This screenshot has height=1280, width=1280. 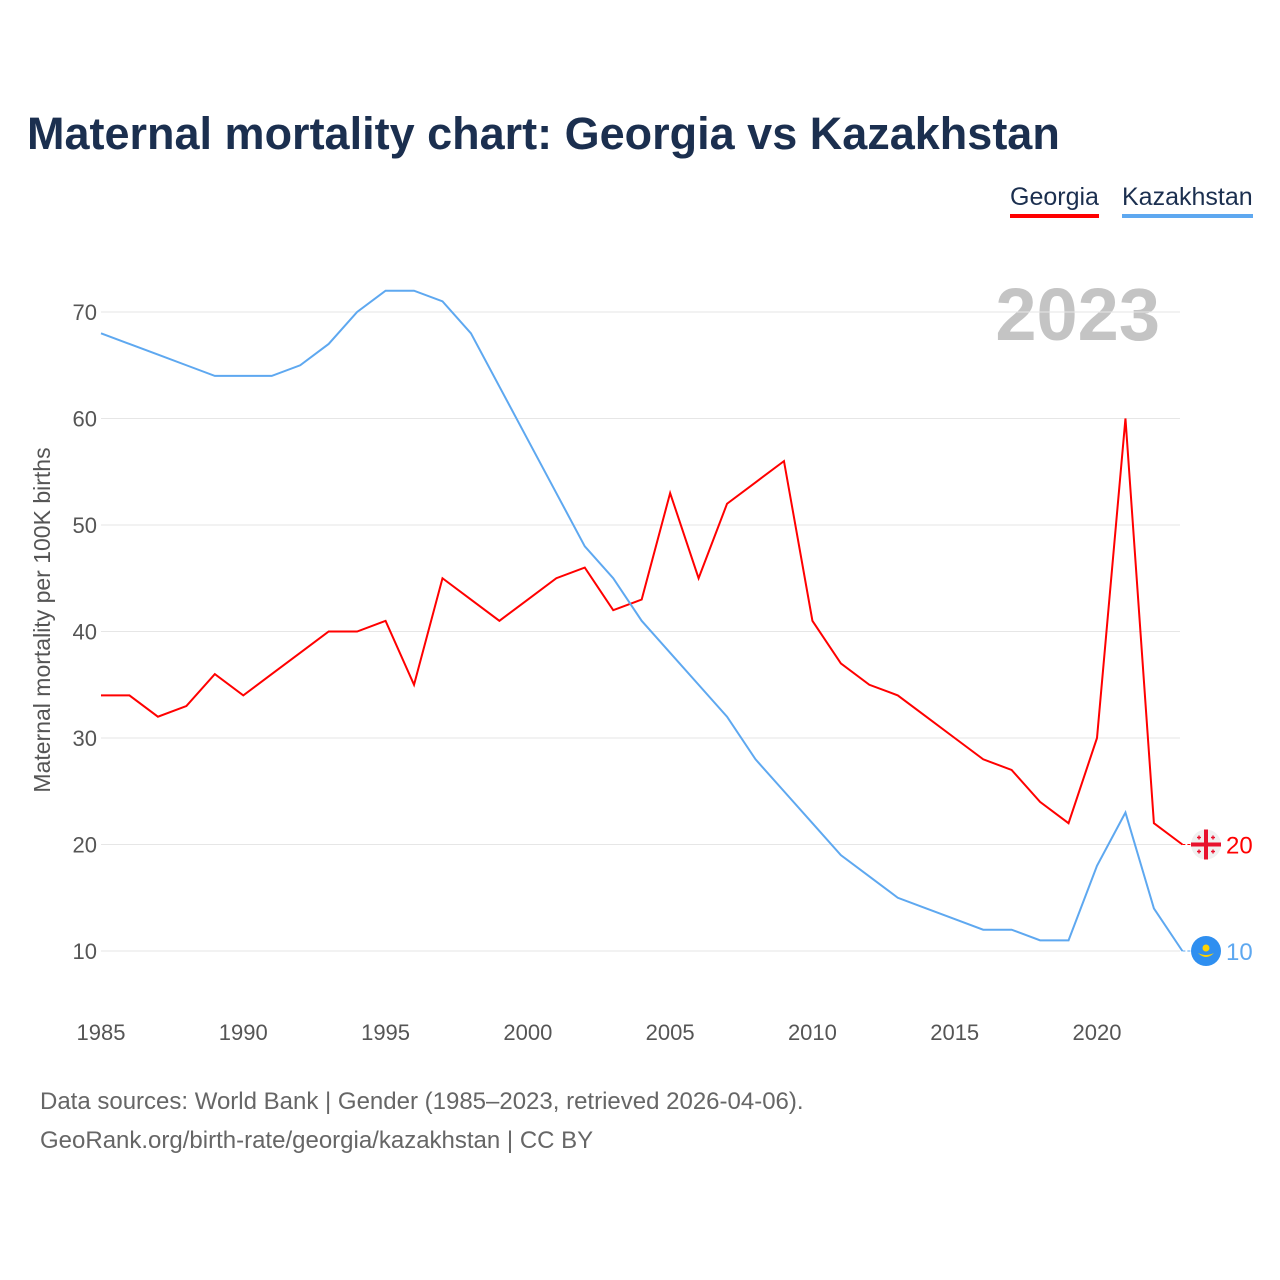 What do you see at coordinates (85, 525) in the screenshot?
I see `y-tick-label: 50` at bounding box center [85, 525].